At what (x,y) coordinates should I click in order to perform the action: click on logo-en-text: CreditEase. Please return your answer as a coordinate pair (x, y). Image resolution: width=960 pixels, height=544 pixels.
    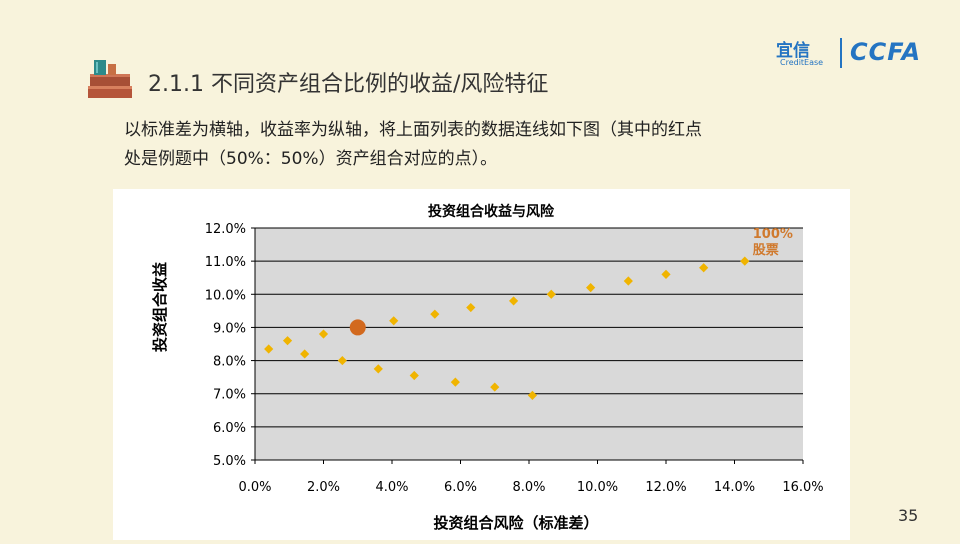
    Looking at the image, I should click on (802, 62).